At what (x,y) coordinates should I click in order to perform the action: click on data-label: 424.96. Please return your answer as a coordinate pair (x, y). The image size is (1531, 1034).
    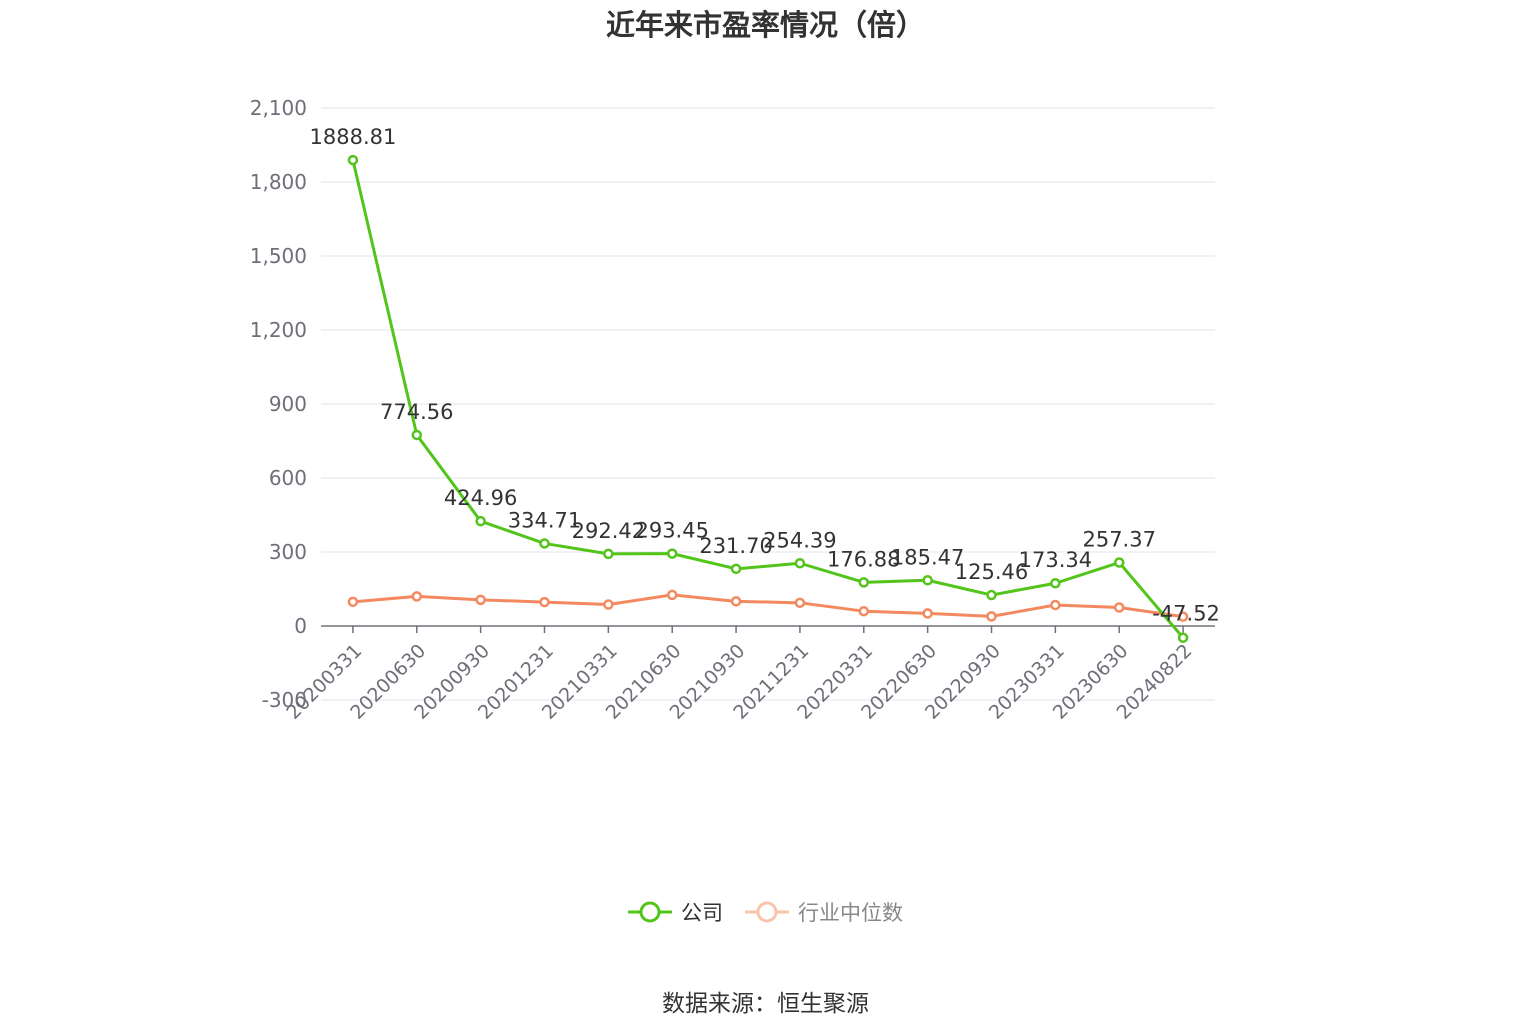
    Looking at the image, I should click on (480, 498).